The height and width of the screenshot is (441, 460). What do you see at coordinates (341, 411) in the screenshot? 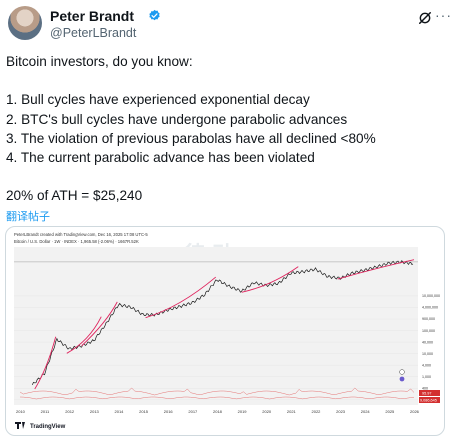
I see `x-tick-label: 2023` at bounding box center [341, 411].